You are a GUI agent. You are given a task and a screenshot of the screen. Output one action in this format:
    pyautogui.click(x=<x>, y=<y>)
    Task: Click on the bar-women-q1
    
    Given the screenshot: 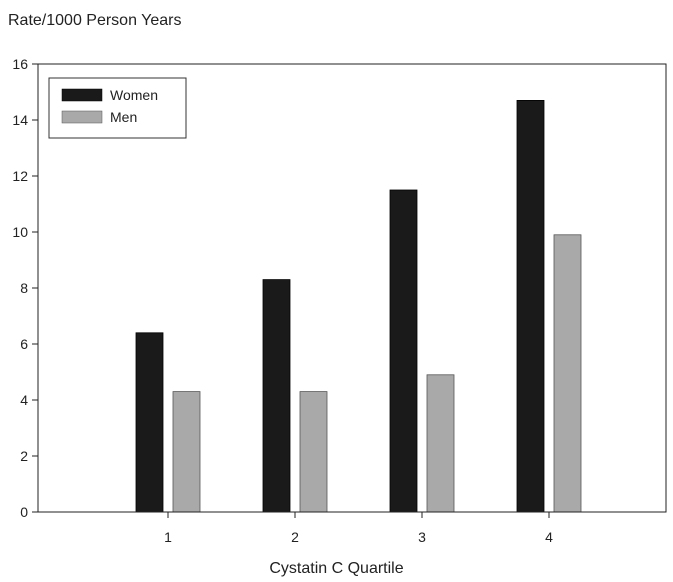 What is the action you would take?
    pyautogui.click(x=149, y=422)
    